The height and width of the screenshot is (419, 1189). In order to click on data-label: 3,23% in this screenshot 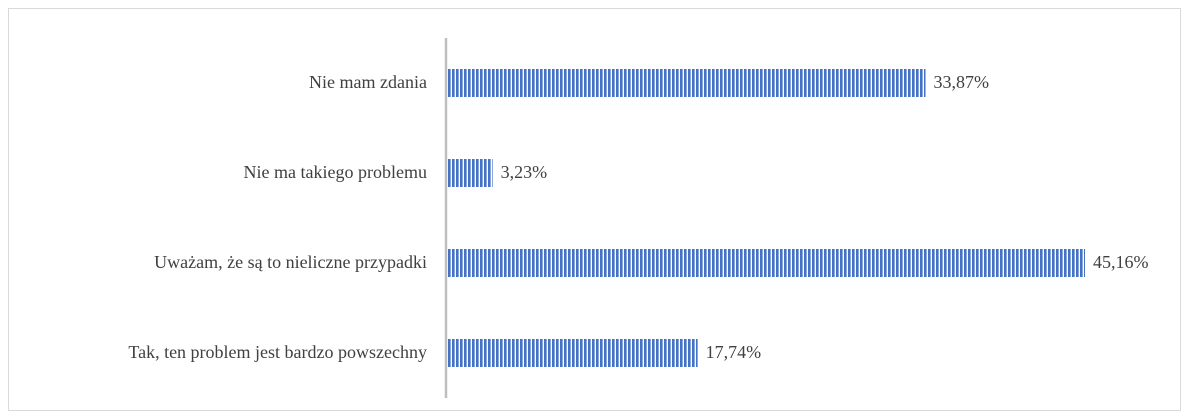, I will do `click(524, 172)`.